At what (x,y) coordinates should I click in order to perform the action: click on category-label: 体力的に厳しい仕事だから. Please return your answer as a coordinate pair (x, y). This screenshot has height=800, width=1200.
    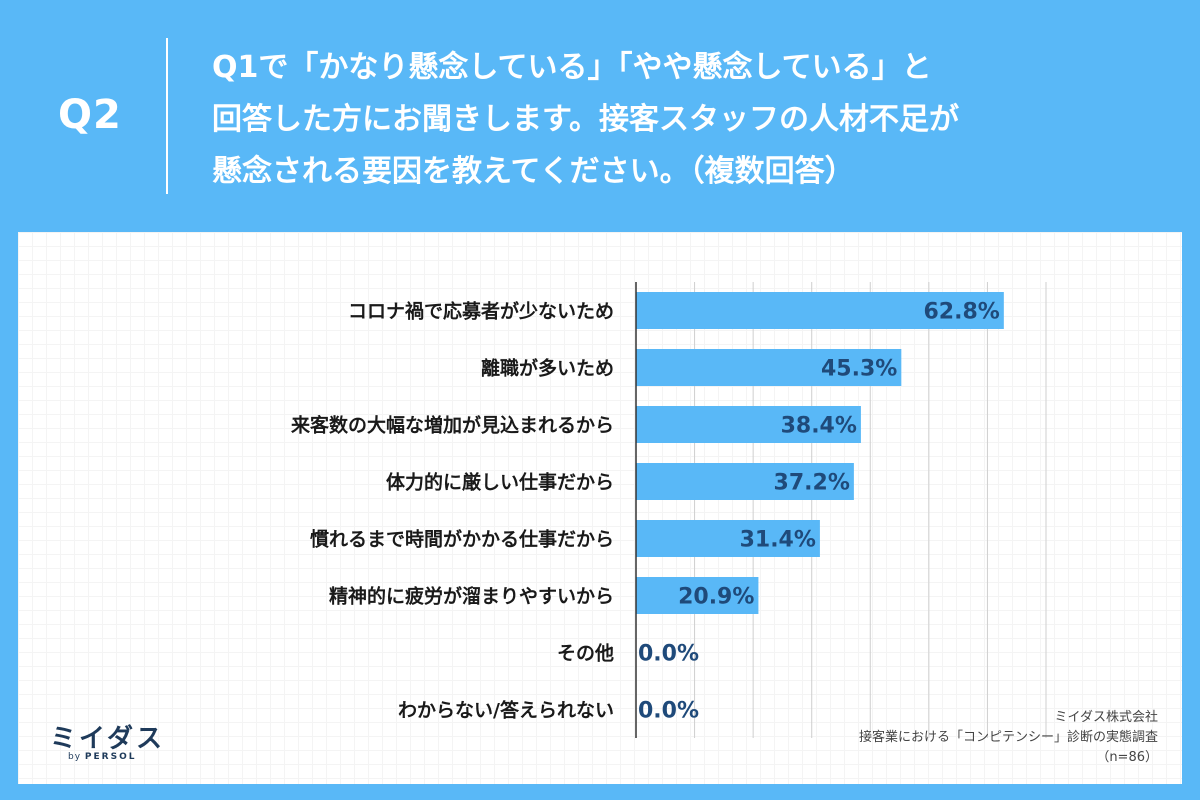
    Looking at the image, I should click on (500, 482).